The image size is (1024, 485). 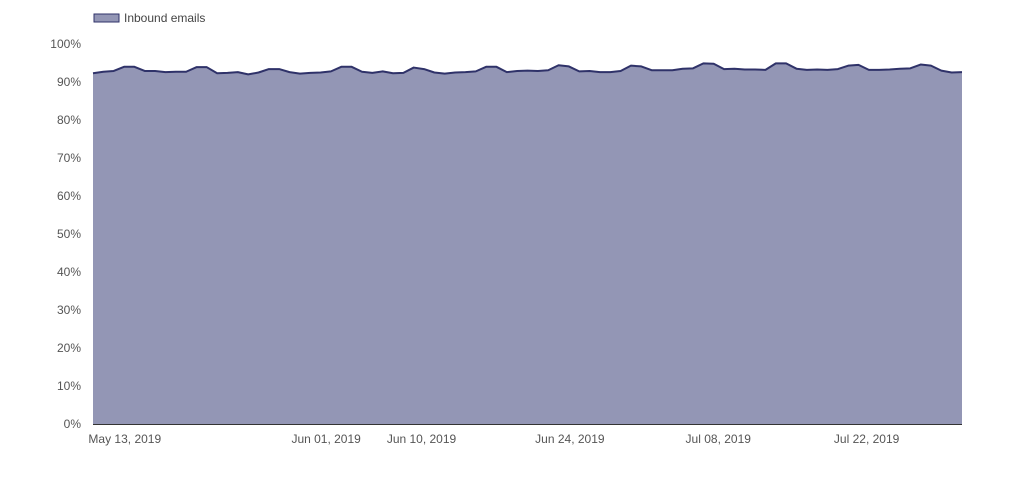 I want to click on x-tick-label: Jun 10, 2019, so click(x=422, y=439).